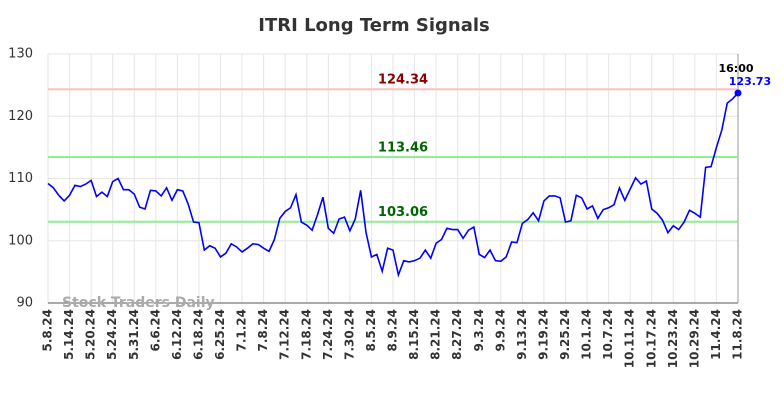  Describe the element at coordinates (414, 334) in the screenshot. I see `x-tick-label: 8.15.24` at that location.